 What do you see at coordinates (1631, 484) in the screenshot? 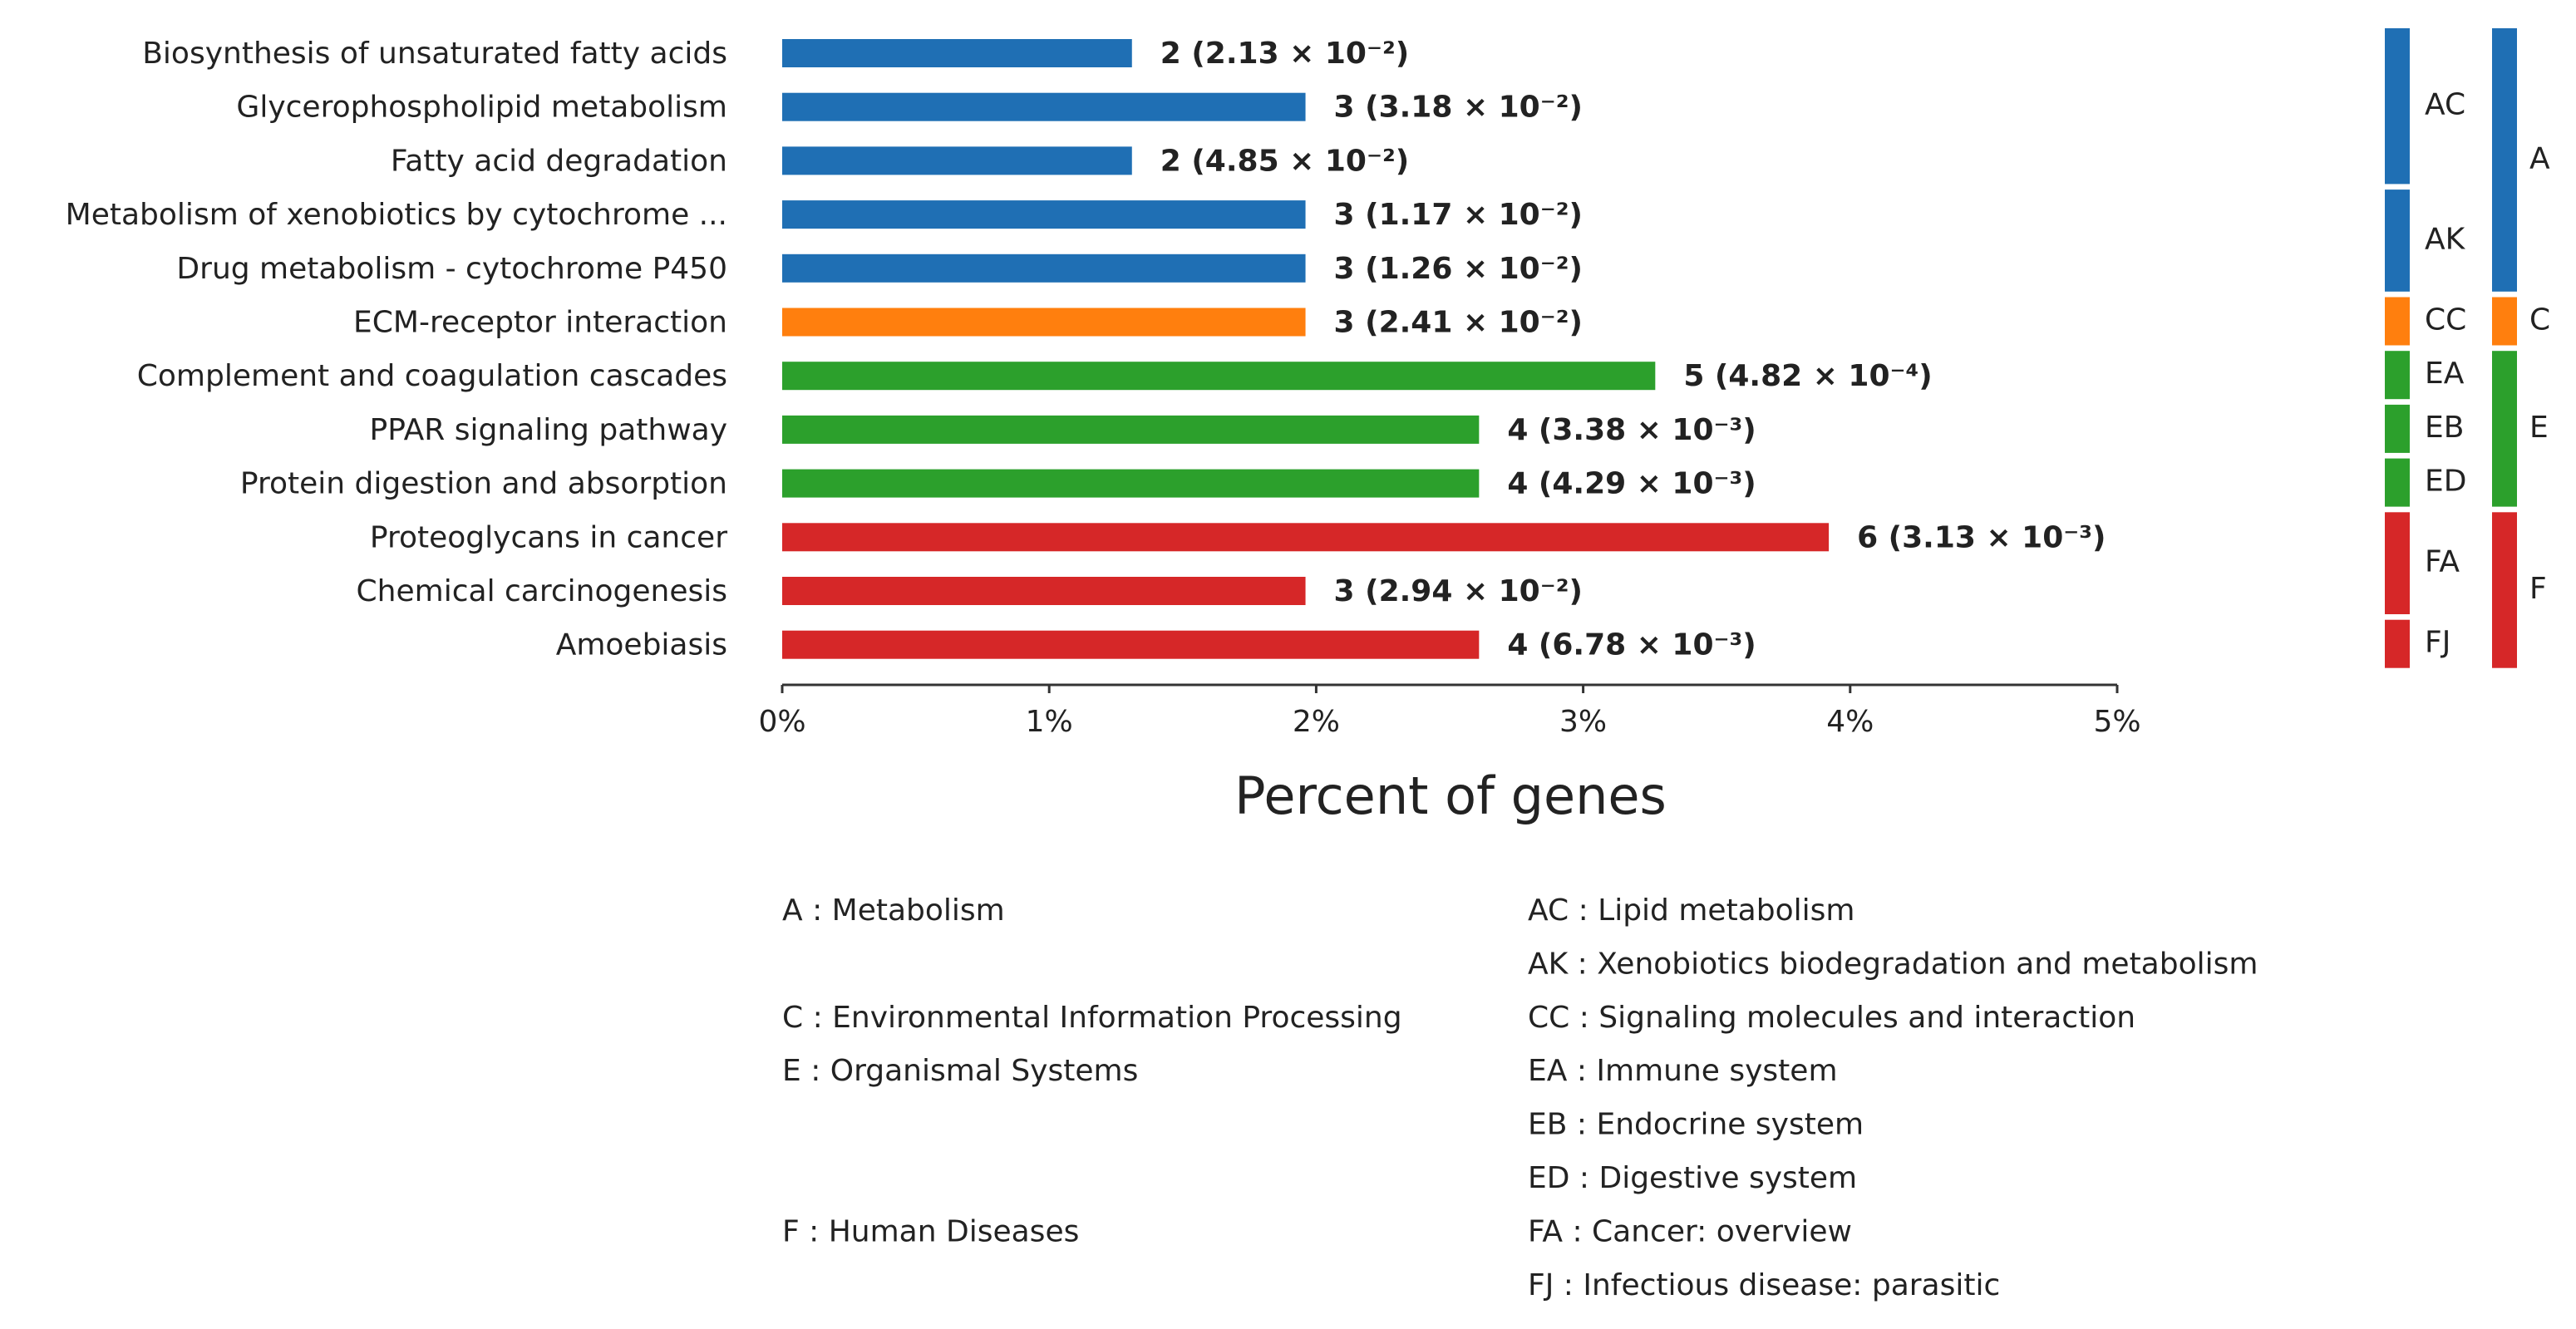
I see `bar-label: 4 (4.29 × 10⁻³)` at bounding box center [1631, 484].